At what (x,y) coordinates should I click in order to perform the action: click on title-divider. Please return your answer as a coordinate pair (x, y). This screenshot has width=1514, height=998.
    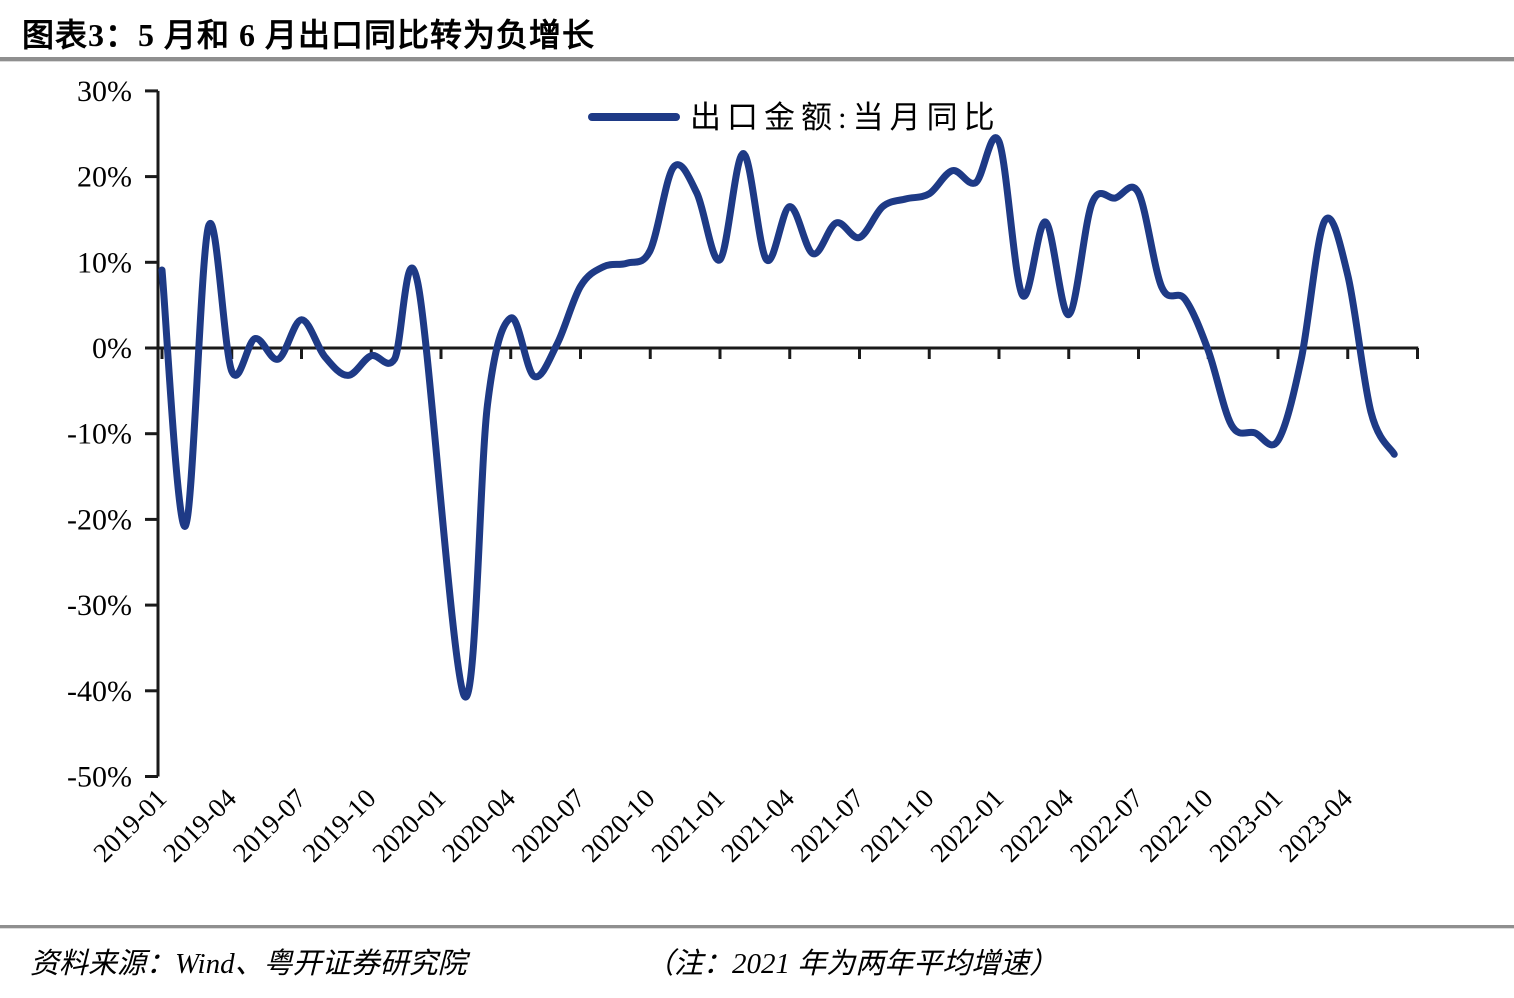
    Looking at the image, I should click on (757, 59).